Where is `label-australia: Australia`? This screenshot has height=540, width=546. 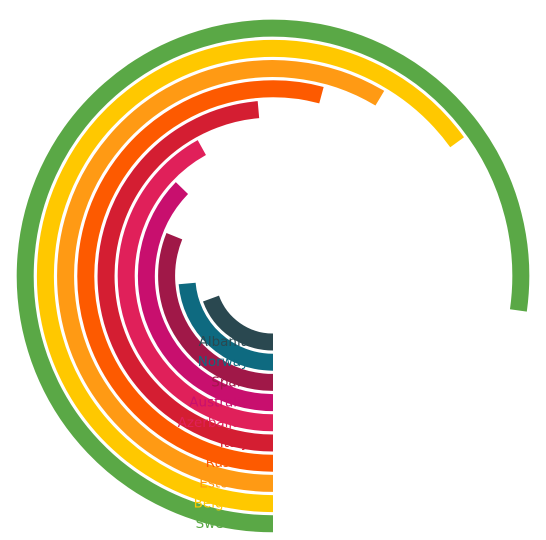
label-australia: Australia is located at coordinates (219, 403).